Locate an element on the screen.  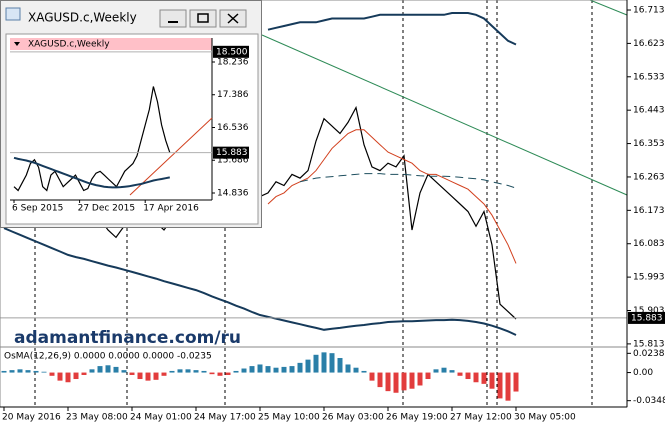
y-tick-label: 16.443 is located at coordinates (649, 111).